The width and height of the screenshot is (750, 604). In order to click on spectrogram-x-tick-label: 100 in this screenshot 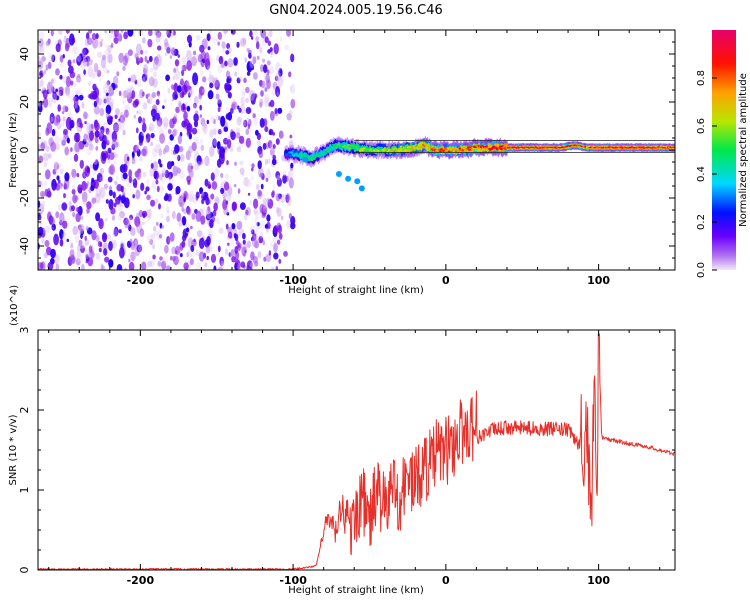, I will do `click(598, 280)`.